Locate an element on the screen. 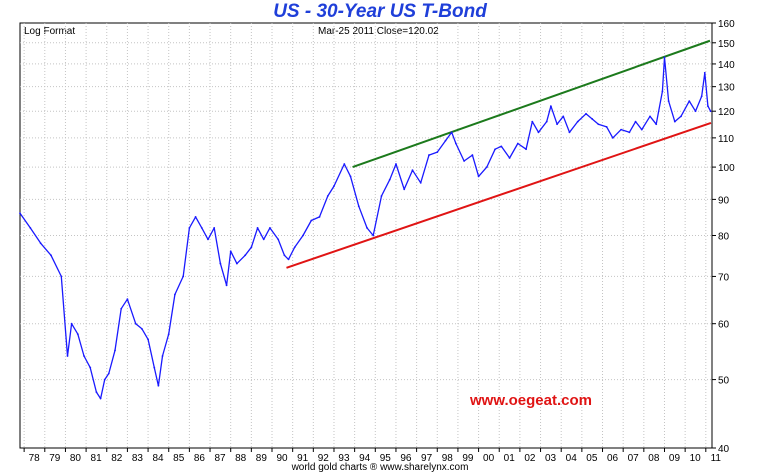 The width and height of the screenshot is (760, 475). y-tick-label: 100 is located at coordinates (726, 168).